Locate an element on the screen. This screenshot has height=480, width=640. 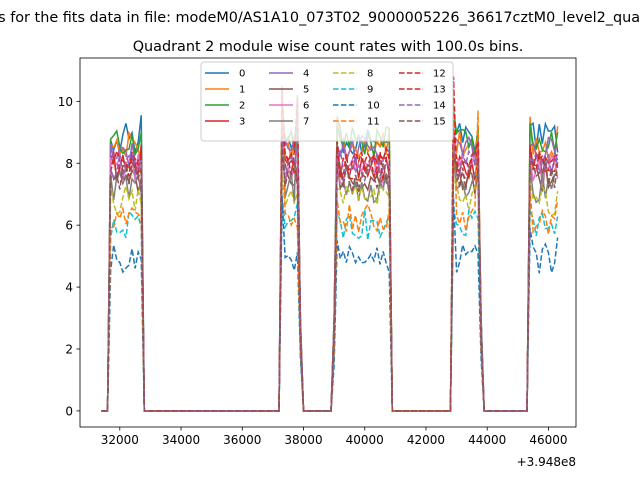
x-tick-label: 46000 is located at coordinates (548, 440).